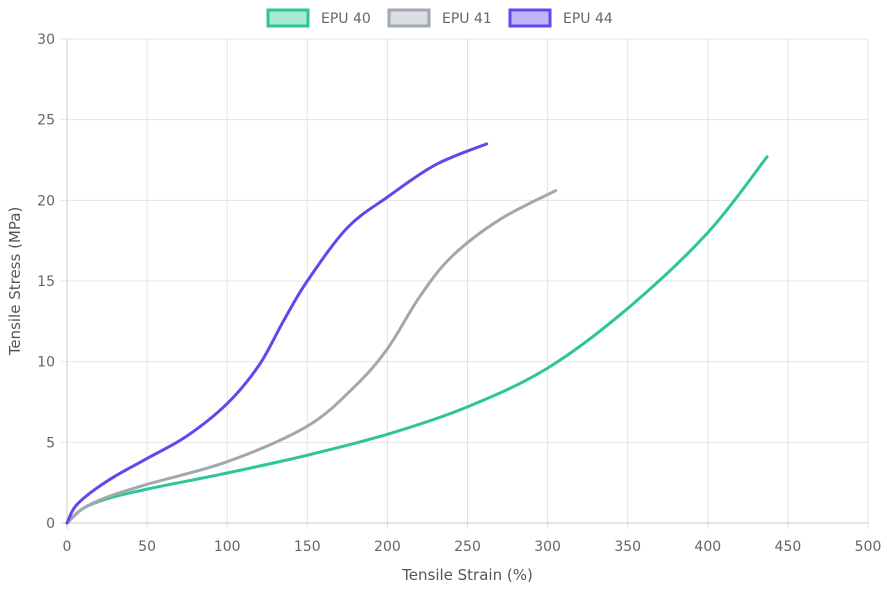 The height and width of the screenshot is (591, 887). Describe the element at coordinates (67, 547) in the screenshot. I see `x-tick-label: 0` at that location.